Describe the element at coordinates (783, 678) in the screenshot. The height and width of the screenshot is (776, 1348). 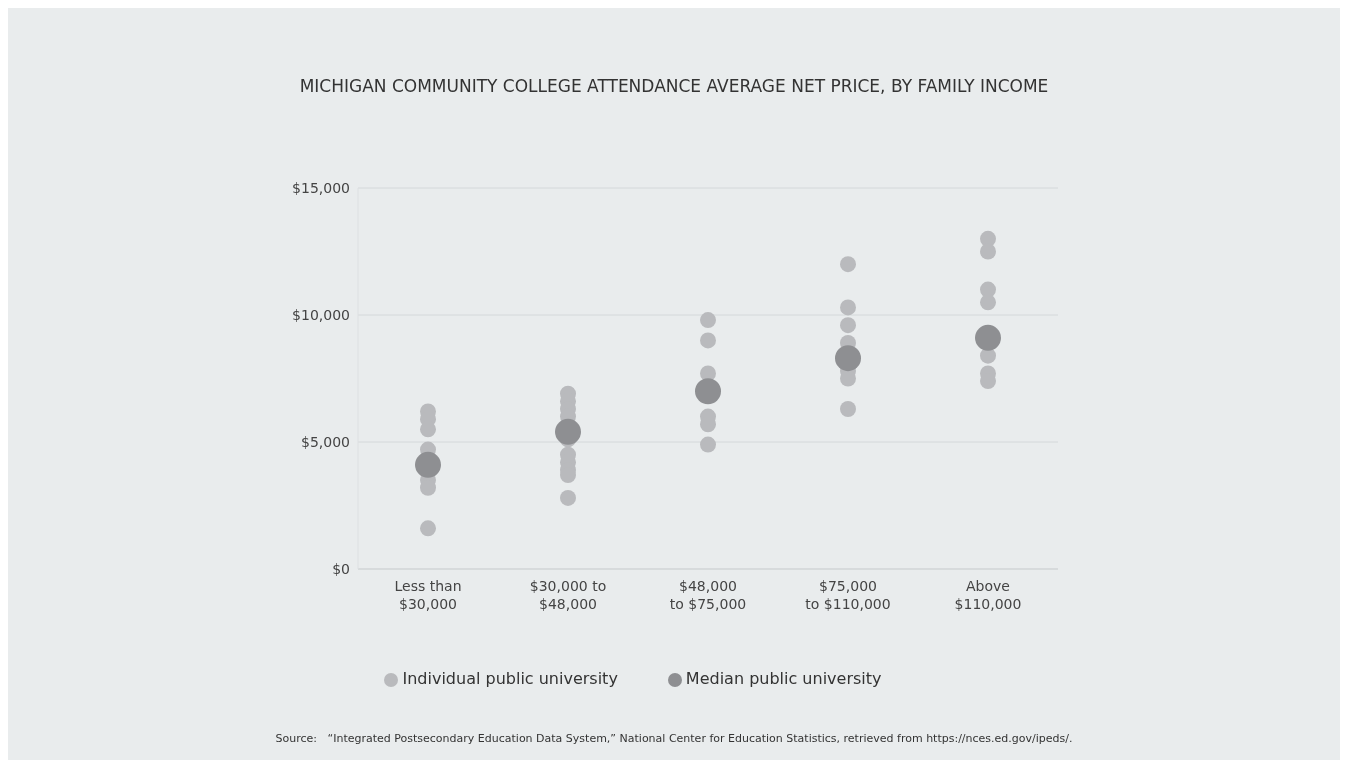
I see `legend-label: Median public university` at that location.